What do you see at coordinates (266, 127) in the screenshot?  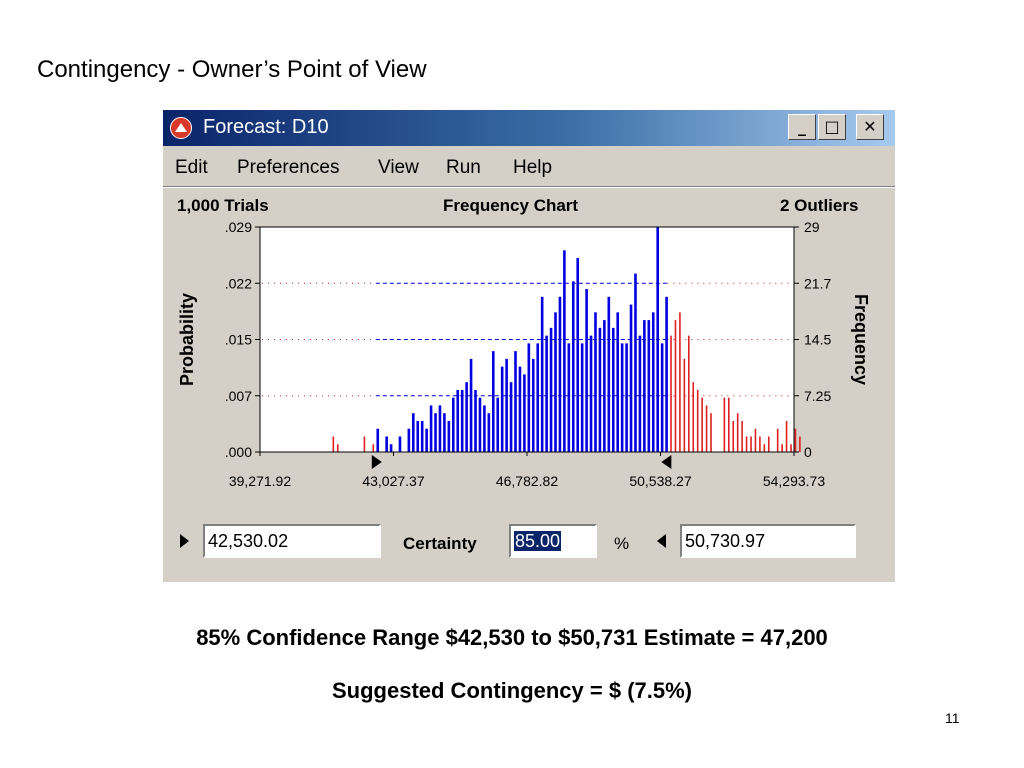 I see `window-title: Forecast: D10` at bounding box center [266, 127].